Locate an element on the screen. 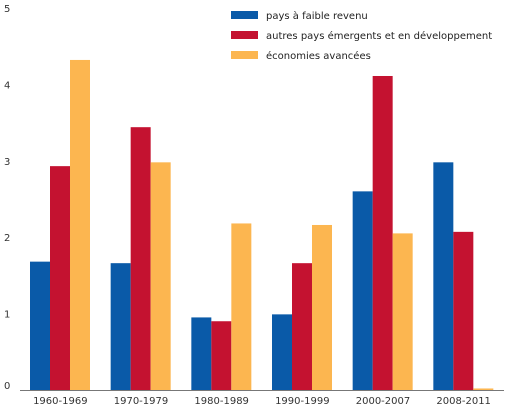 This screenshot has height=409, width=512. y-tick-label: 5 is located at coordinates (7, 9).